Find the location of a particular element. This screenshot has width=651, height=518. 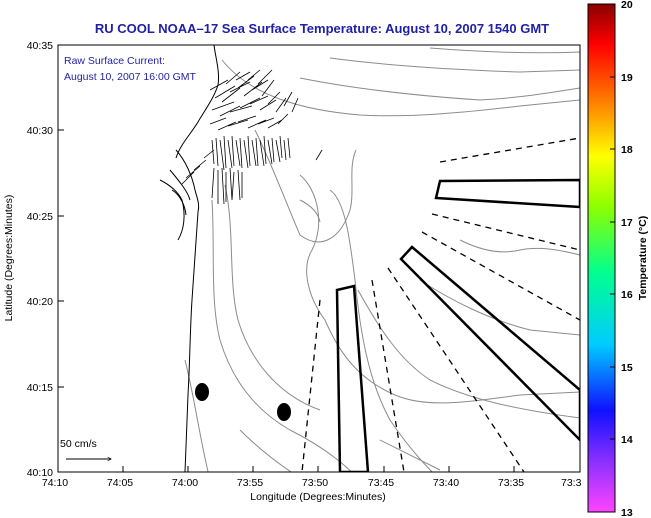

colorbar is located at coordinates (601, 258).